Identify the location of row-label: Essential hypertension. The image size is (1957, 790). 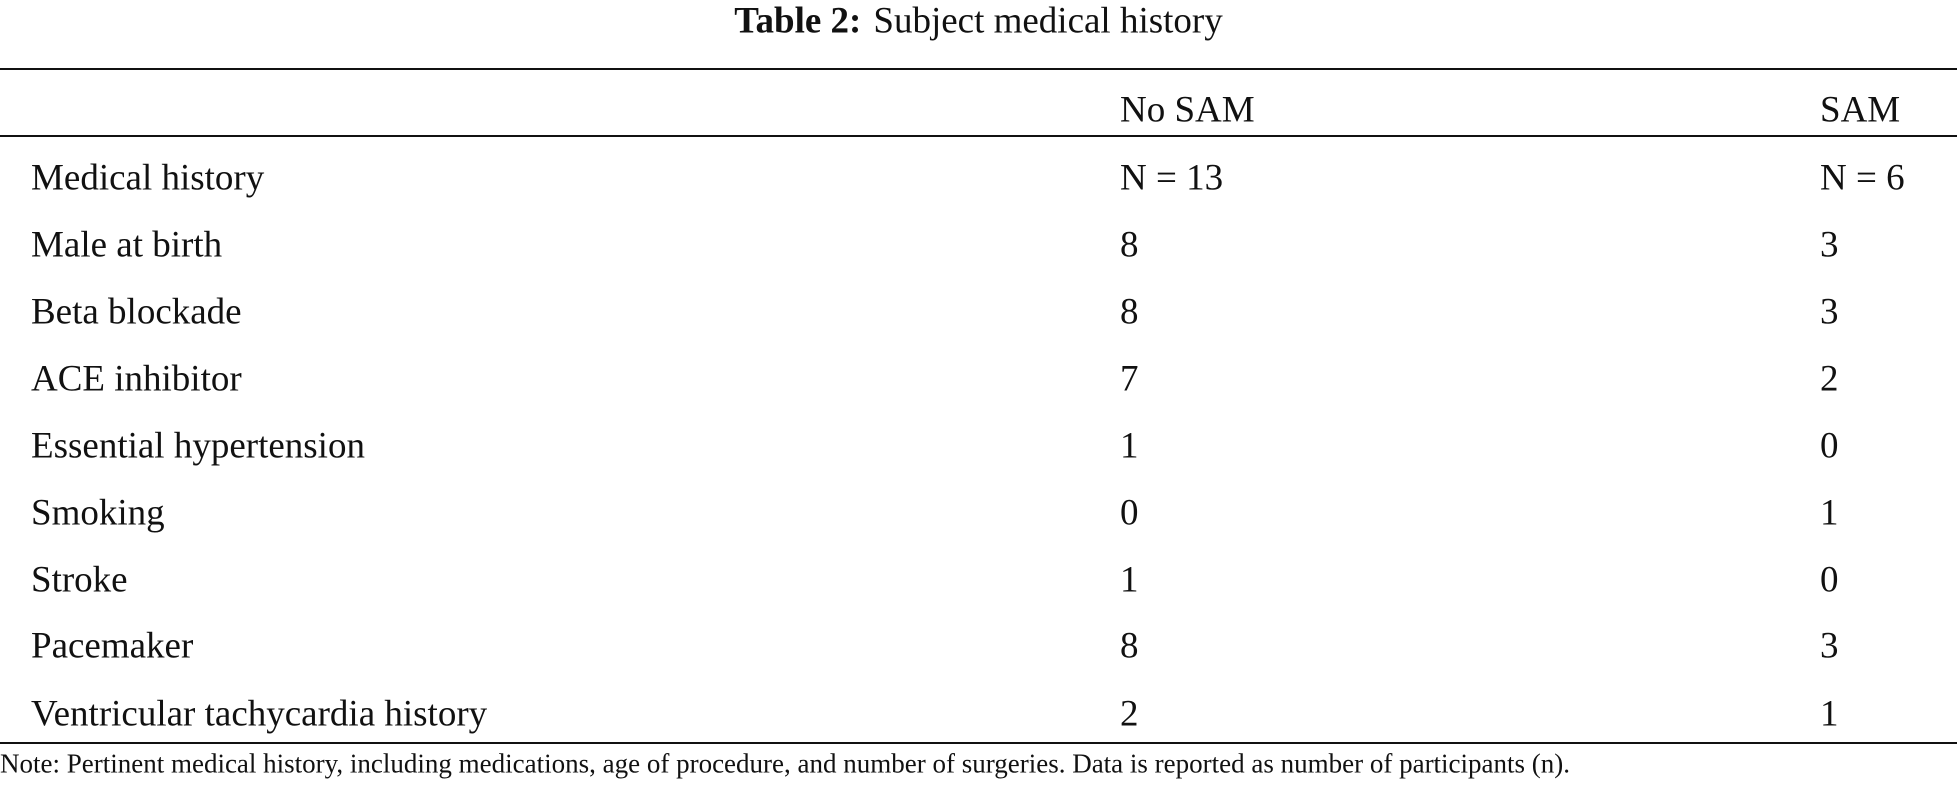
(198, 446).